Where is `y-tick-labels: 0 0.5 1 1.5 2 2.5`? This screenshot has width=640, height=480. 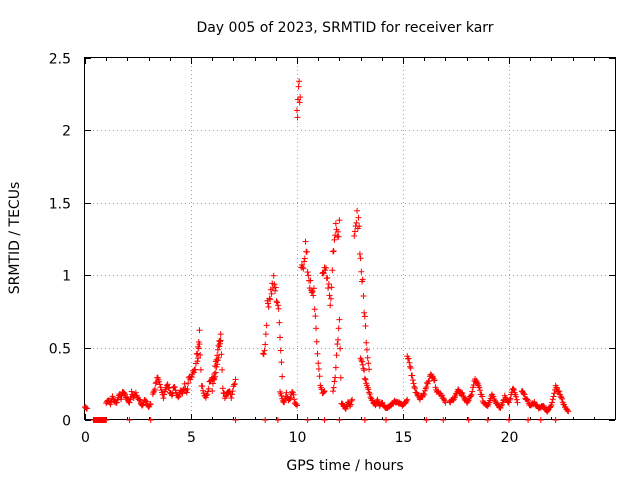
y-tick-labels: 0 0.5 1 1.5 2 2.5 is located at coordinates (60, 241).